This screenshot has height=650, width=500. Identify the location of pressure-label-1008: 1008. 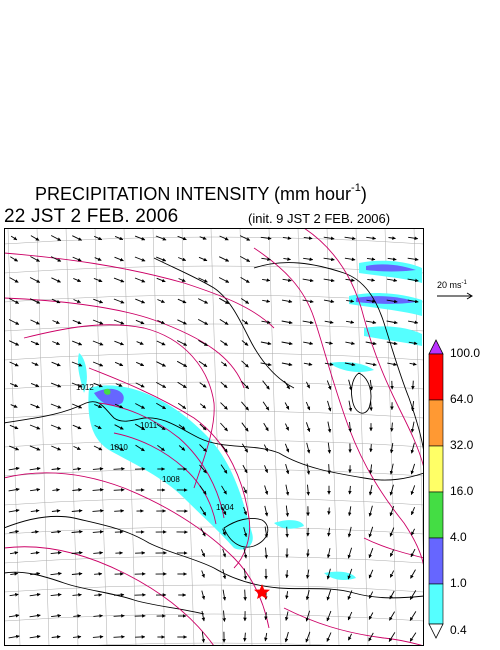
(171, 479).